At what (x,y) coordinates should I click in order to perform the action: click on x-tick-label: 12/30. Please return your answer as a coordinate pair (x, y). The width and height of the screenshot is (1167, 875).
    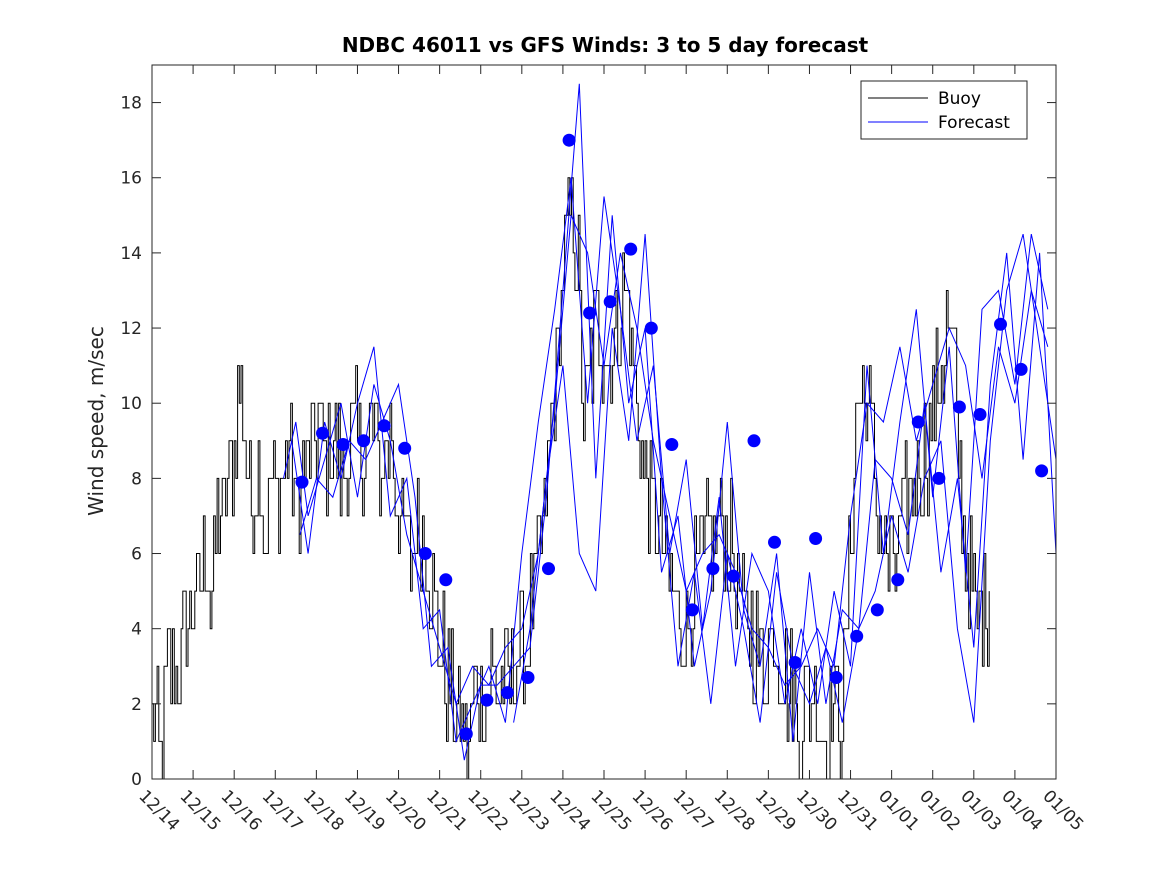
    Looking at the image, I should click on (816, 810).